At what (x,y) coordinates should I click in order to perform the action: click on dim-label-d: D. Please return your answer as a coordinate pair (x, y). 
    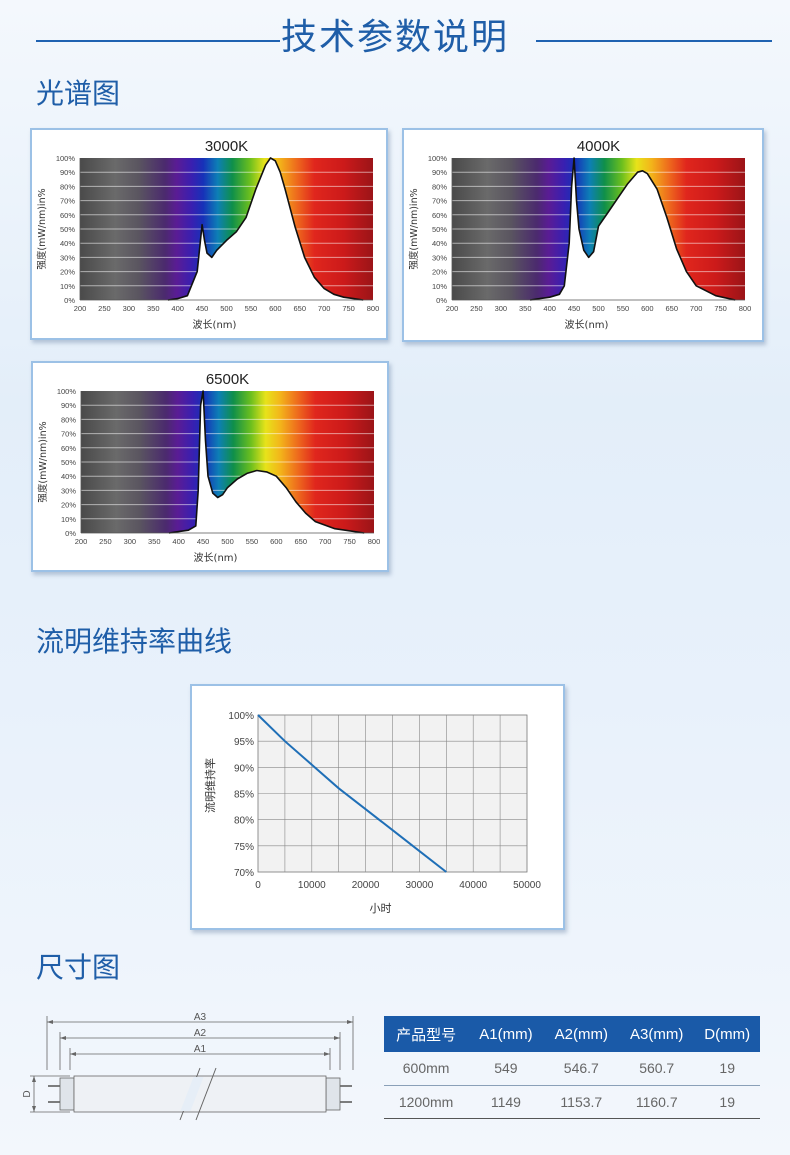
    Looking at the image, I should click on (27, 1093).